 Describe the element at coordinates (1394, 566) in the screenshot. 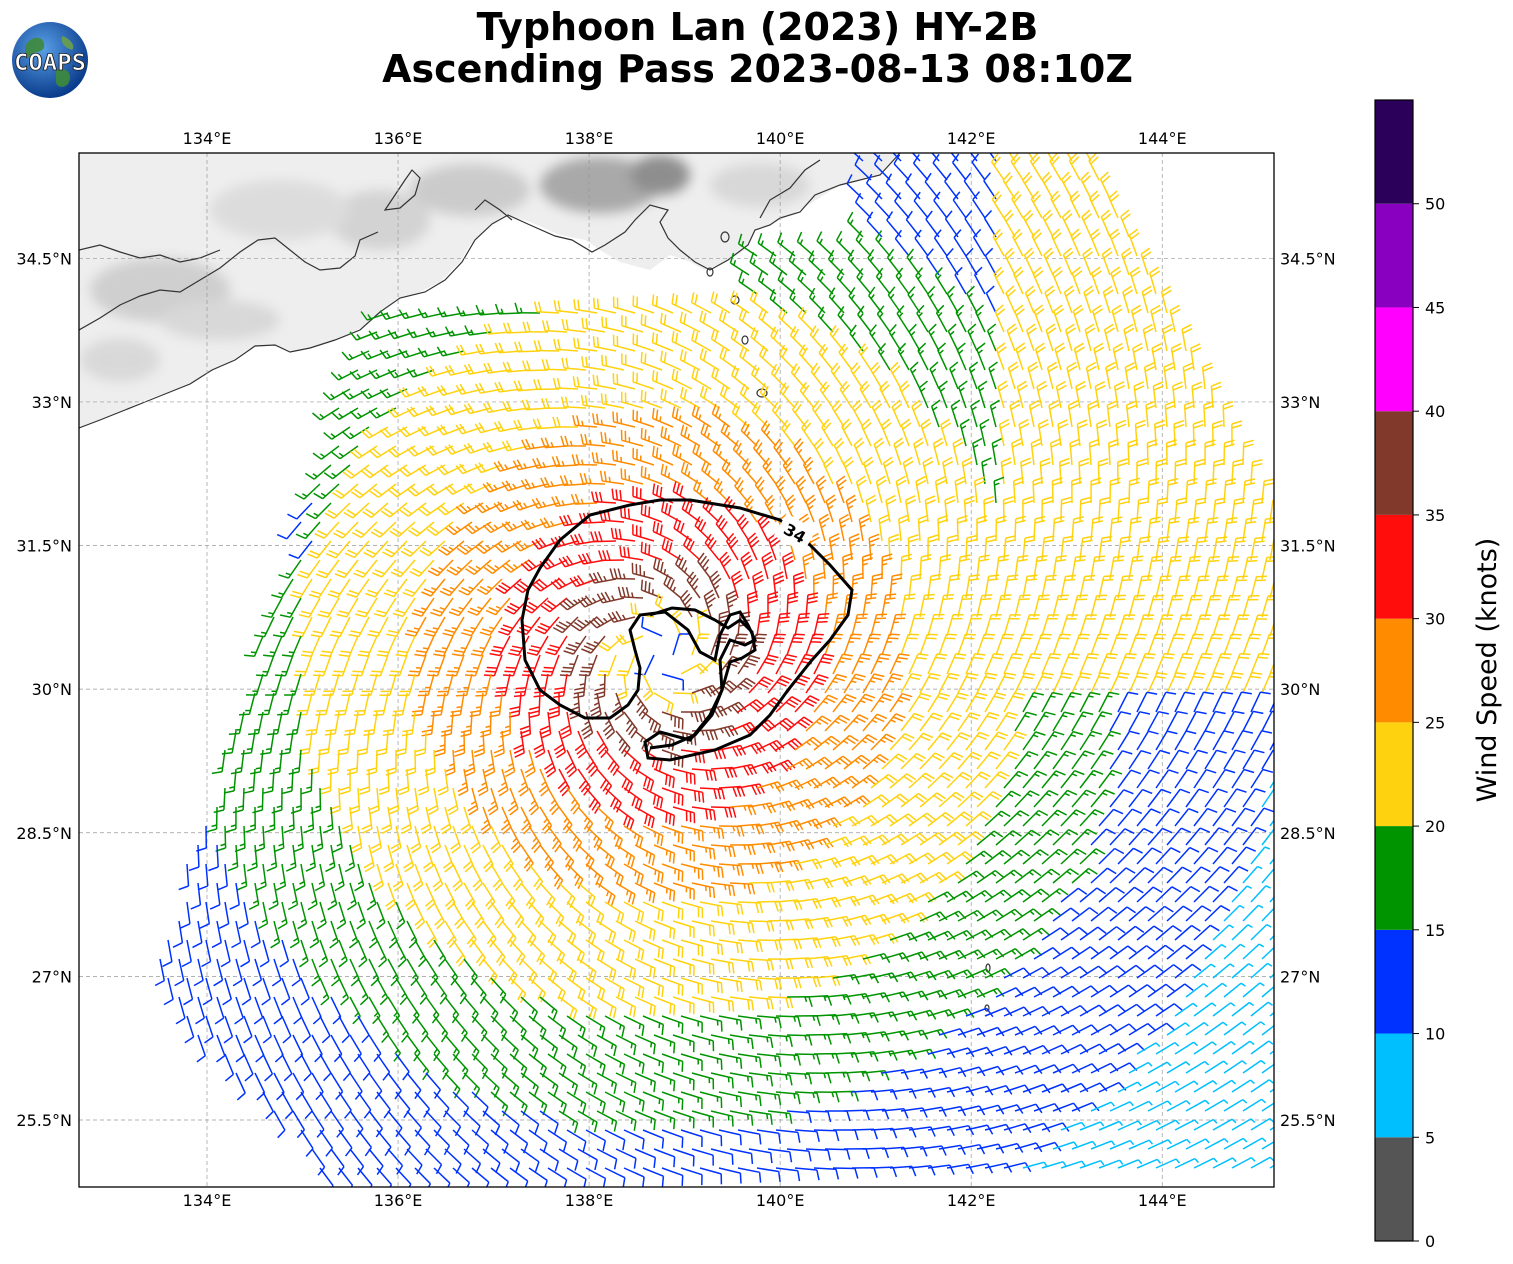

I see `colorbar-bin` at that location.